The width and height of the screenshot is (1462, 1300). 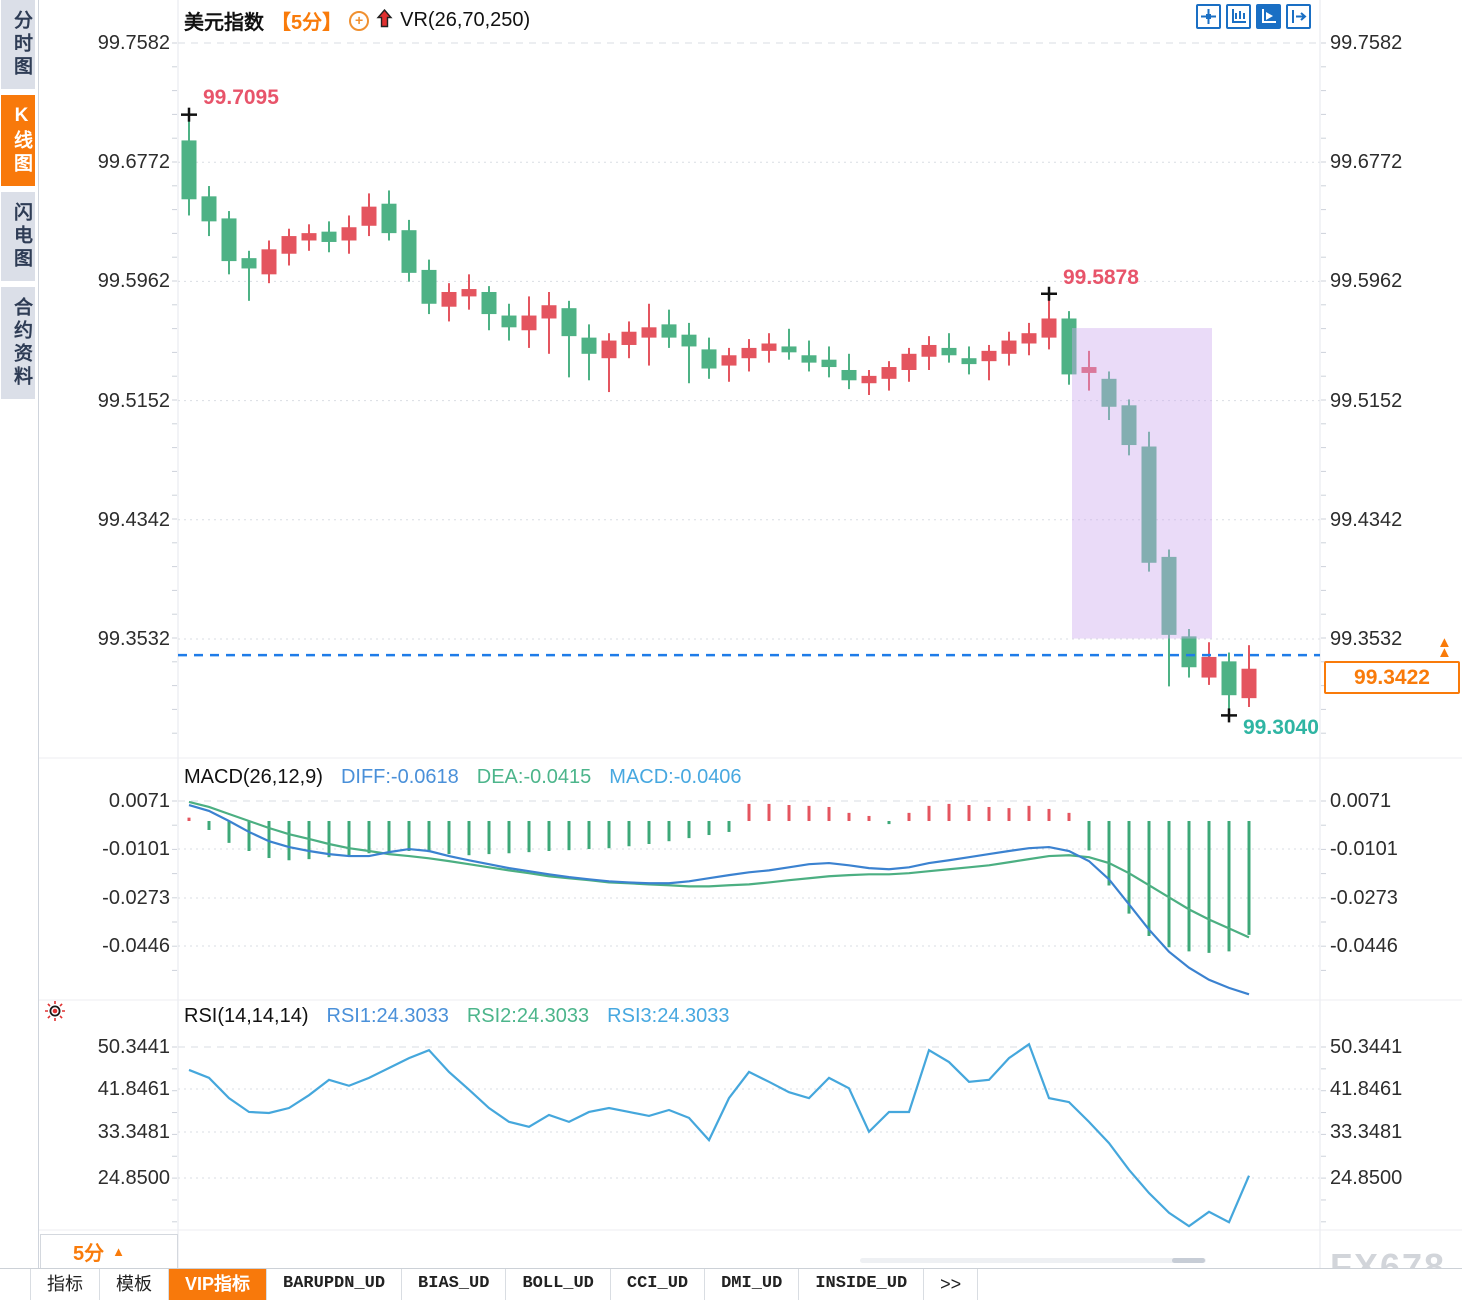 I want to click on move-crosshair-icon, so click(x=1208, y=16).